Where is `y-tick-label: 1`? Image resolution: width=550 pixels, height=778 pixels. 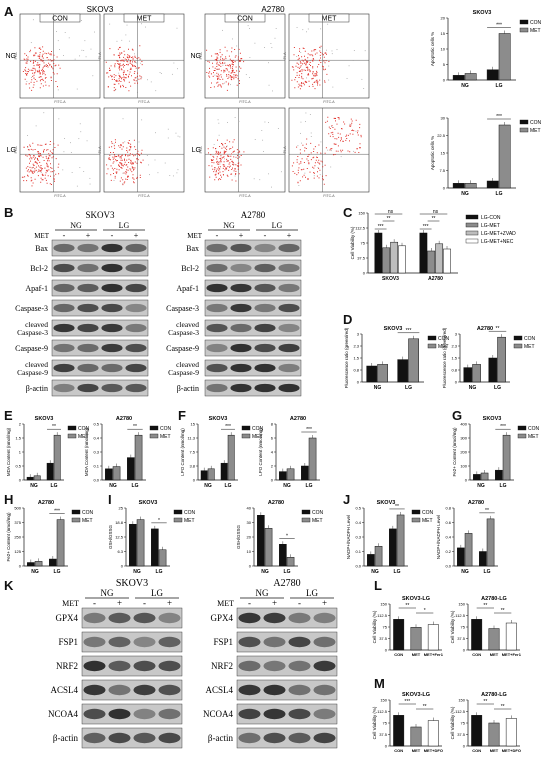
y-tick-label: 1 is located at coordinates (20, 452).